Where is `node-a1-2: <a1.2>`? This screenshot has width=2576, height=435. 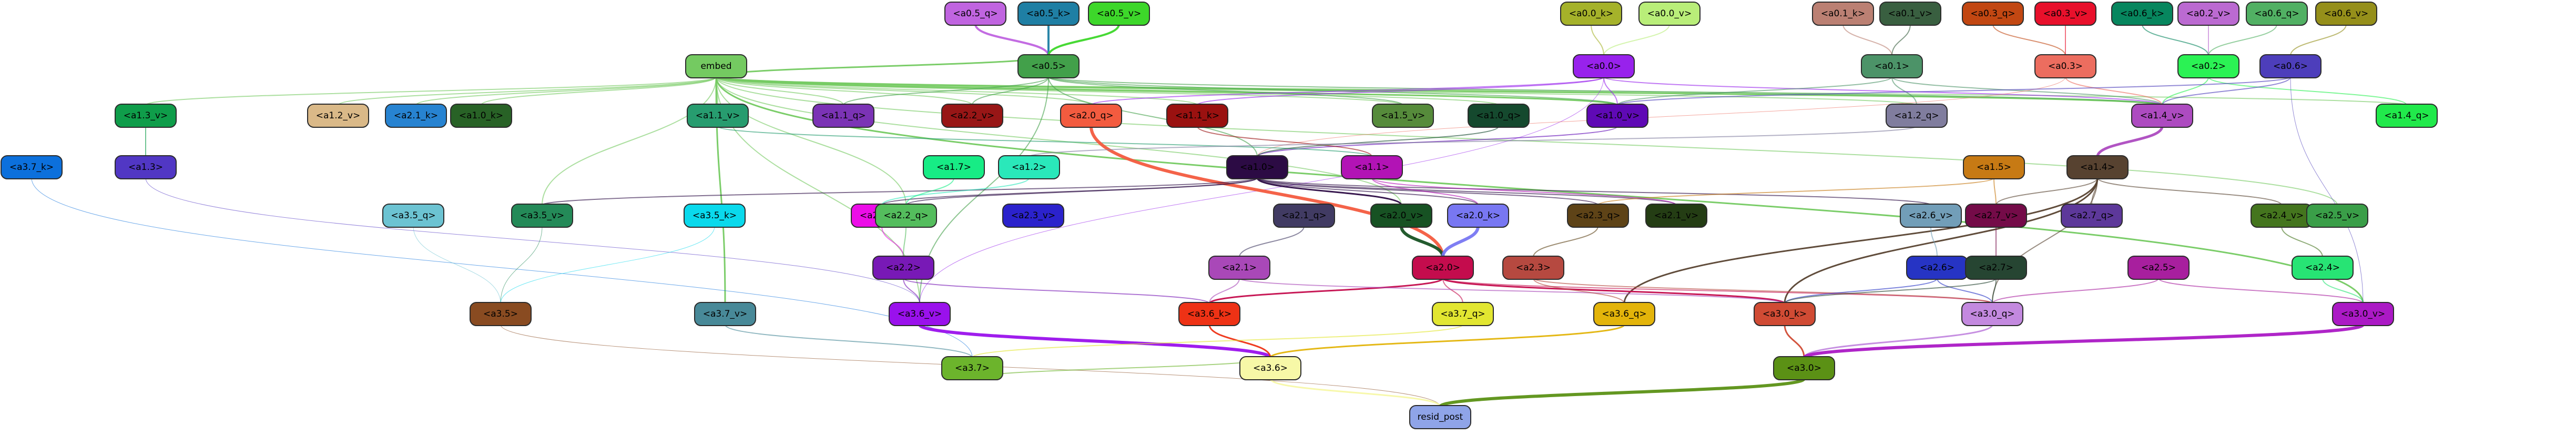
node-a1-2: <a1.2> is located at coordinates (1029, 167).